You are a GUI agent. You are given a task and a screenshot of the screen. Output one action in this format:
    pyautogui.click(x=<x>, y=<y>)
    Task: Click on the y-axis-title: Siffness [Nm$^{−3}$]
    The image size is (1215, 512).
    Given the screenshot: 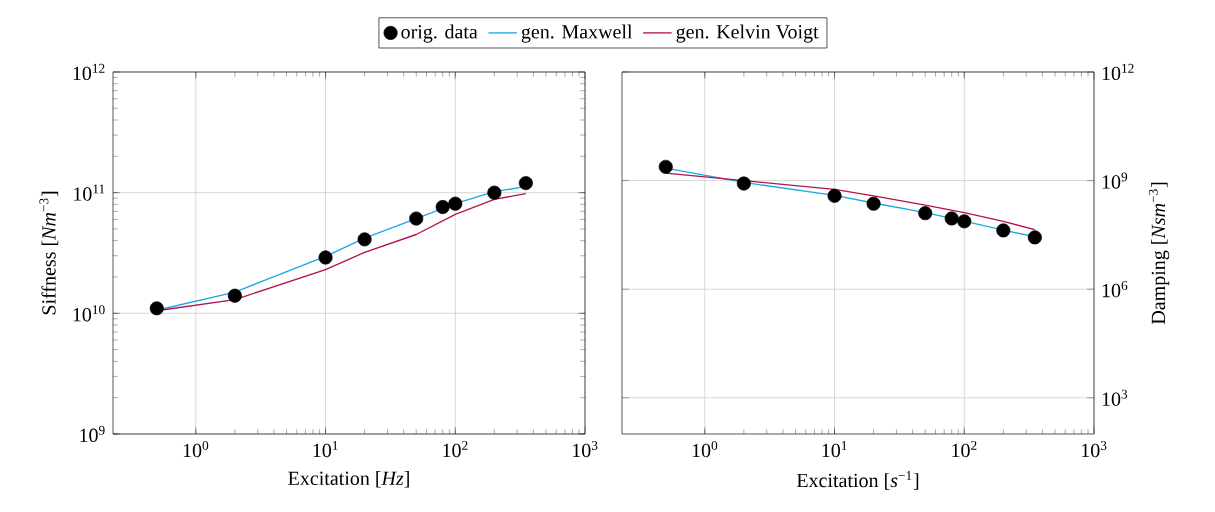 What is the action you would take?
    pyautogui.click(x=49, y=253)
    